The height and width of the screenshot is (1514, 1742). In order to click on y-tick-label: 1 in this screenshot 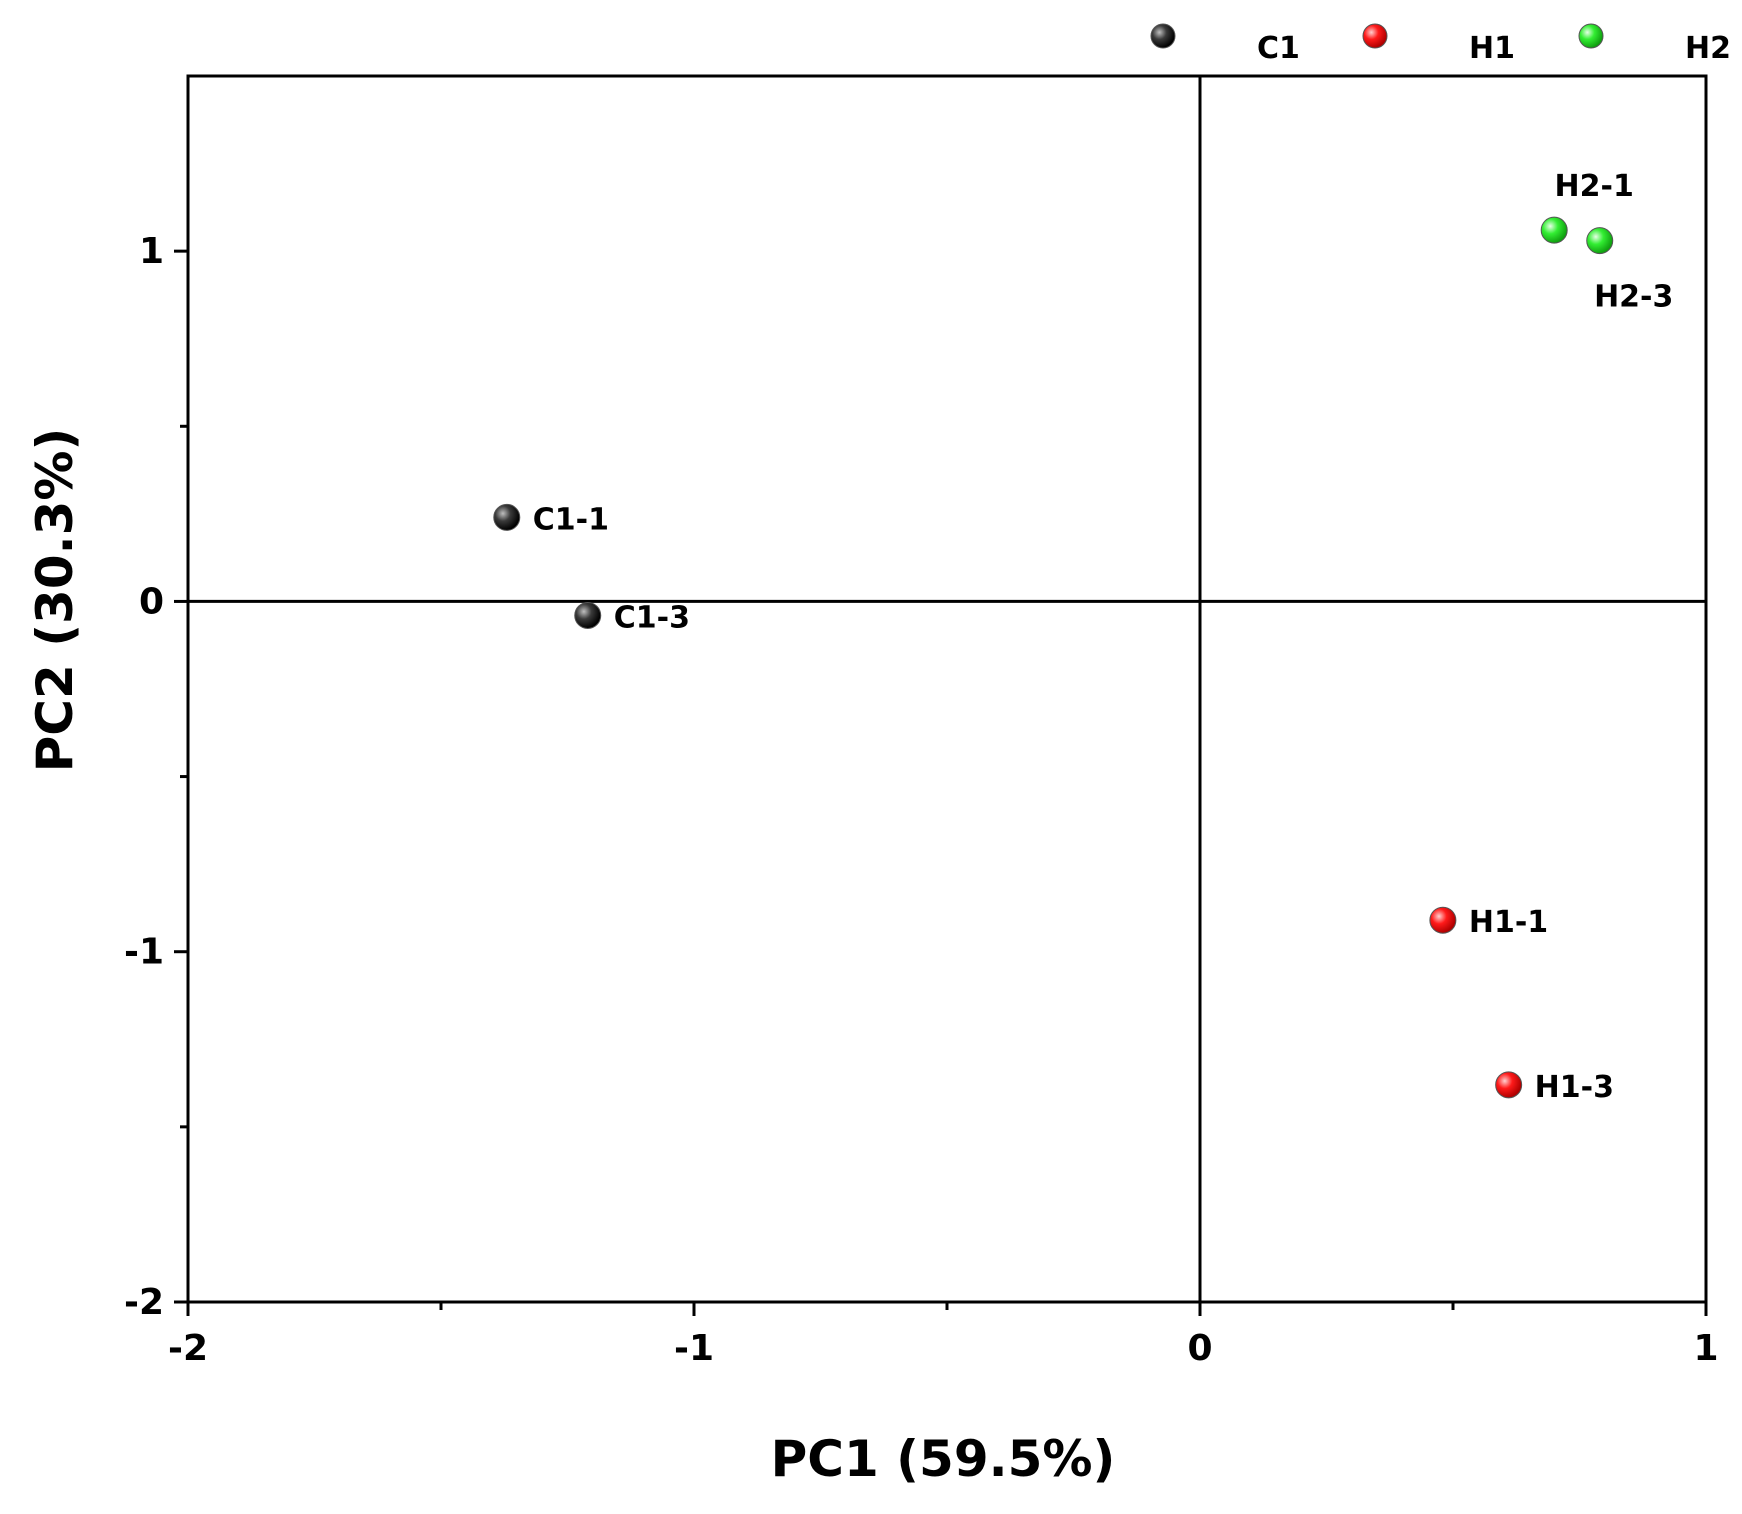, I will do `click(151, 251)`.